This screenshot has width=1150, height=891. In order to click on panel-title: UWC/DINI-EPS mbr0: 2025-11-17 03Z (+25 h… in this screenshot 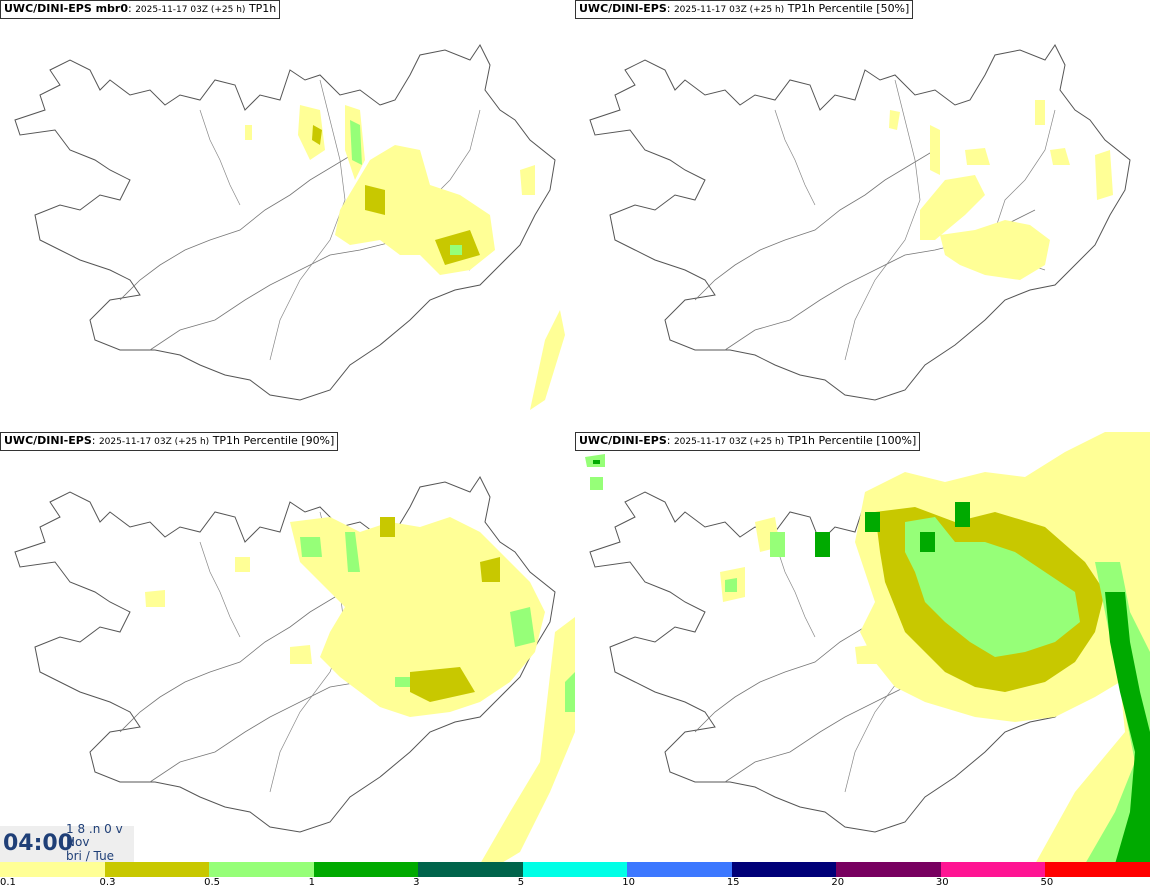, I will do `click(140, 9)`.